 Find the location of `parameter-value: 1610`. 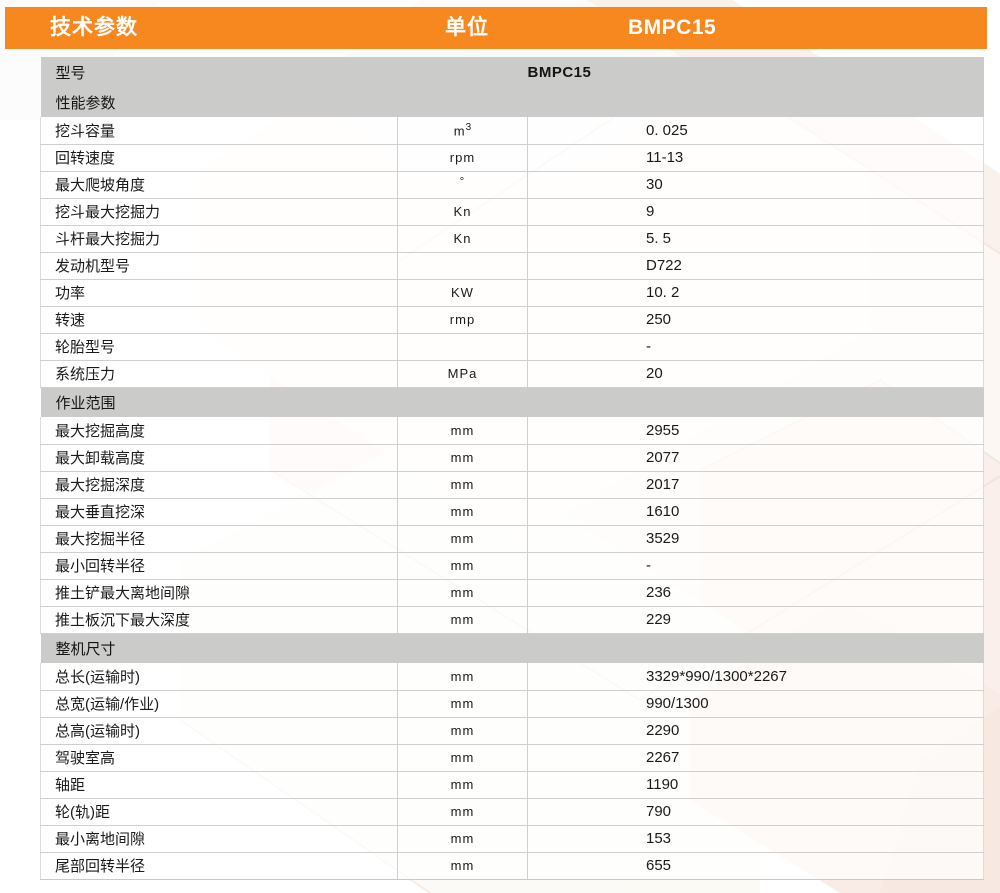

parameter-value: 1610 is located at coordinates (755, 512).